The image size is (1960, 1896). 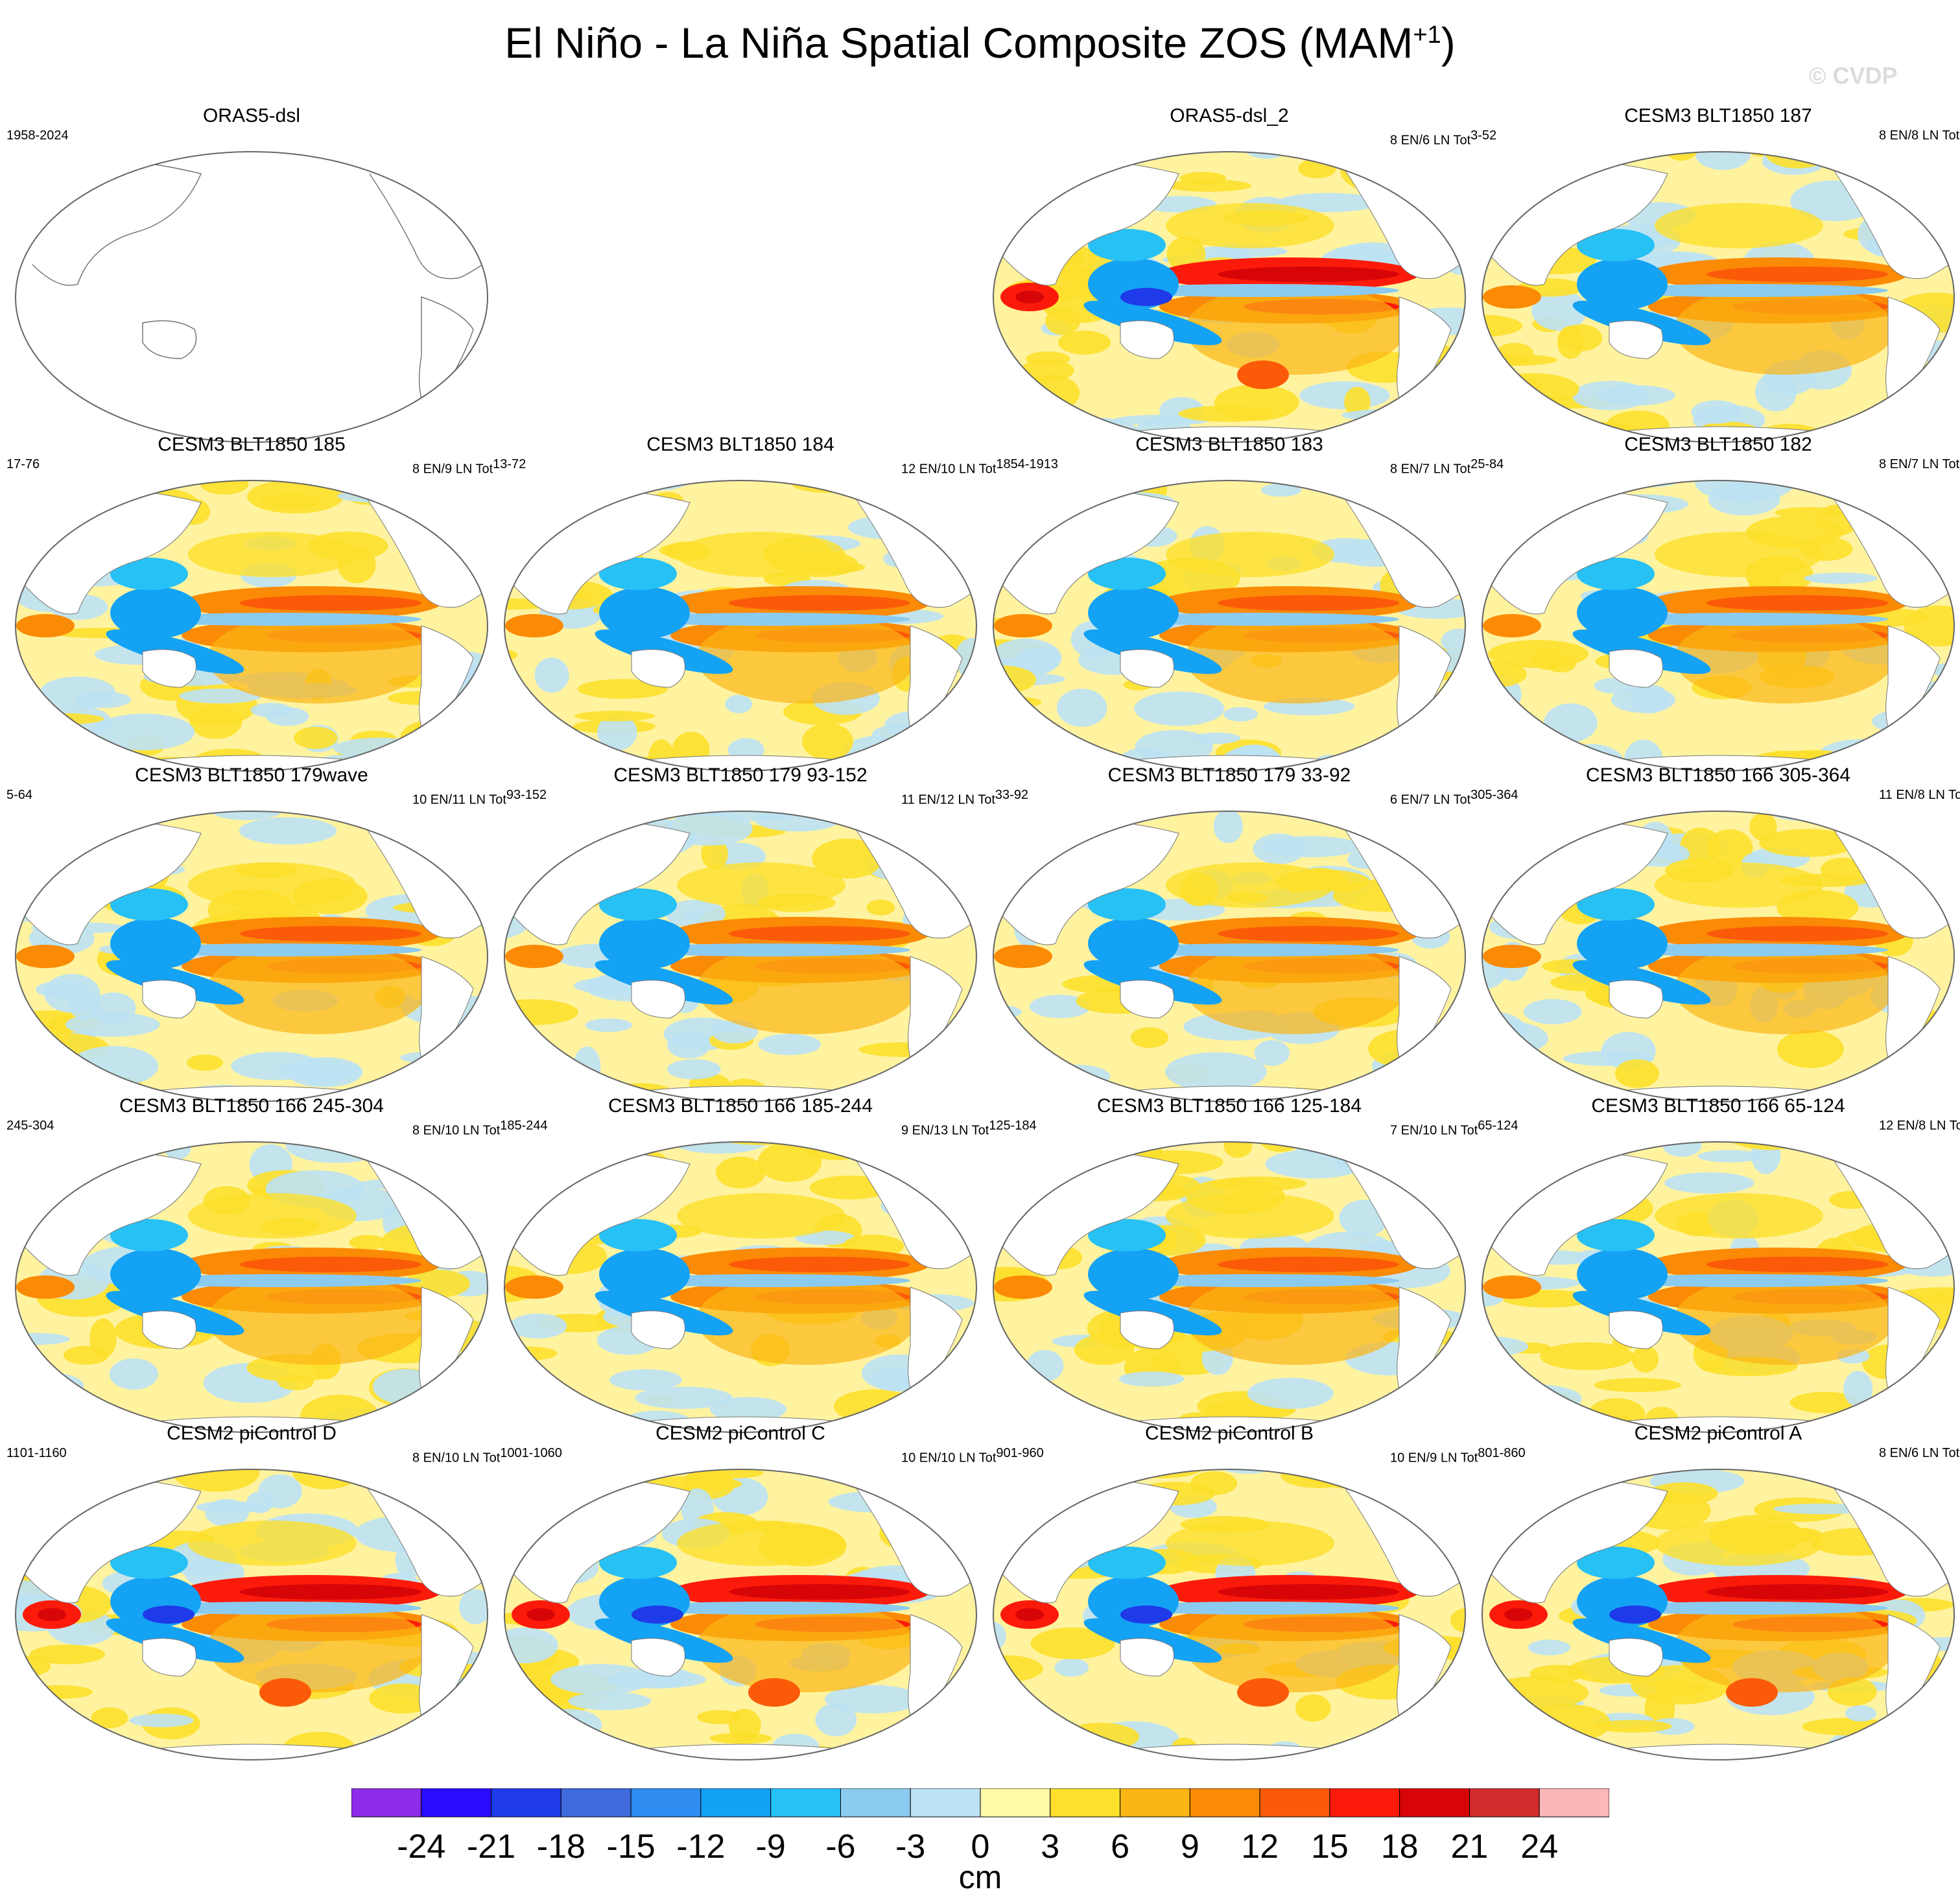 What do you see at coordinates (1919, 795) in the screenshot?
I see `panel-event-count: 11 EN/8 LN Tot` at bounding box center [1919, 795].